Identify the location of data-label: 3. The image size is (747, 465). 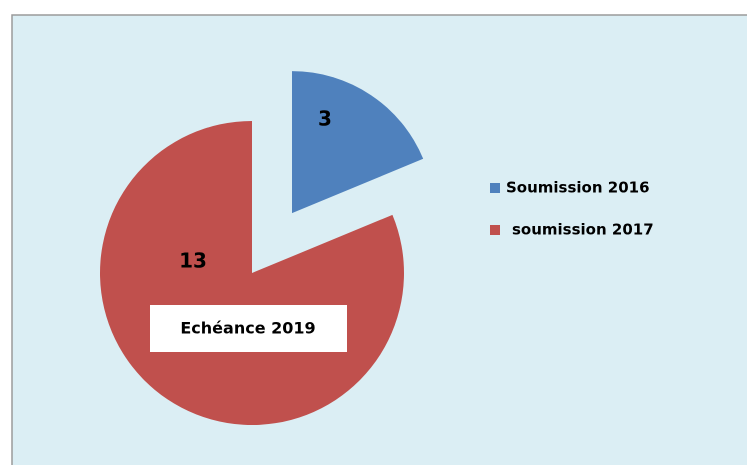
(325, 119).